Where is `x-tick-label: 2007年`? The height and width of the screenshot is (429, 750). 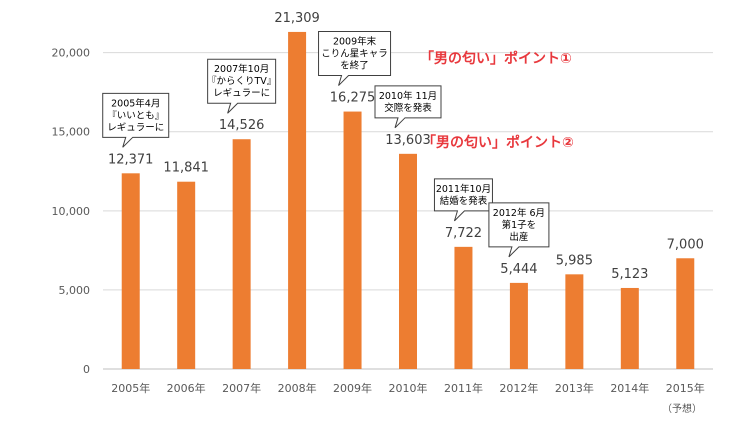 x-tick-label: 2007年 is located at coordinates (241, 388).